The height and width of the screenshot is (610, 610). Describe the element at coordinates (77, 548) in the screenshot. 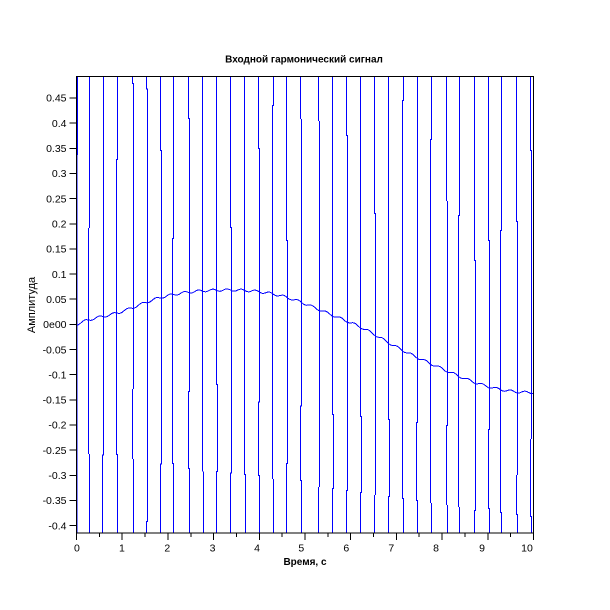

I see `svg-text: 0` at that location.